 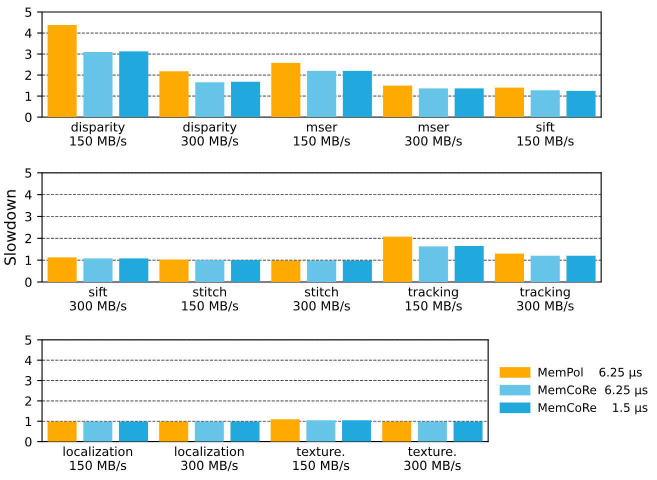 I want to click on x-tick-label: disparity 150 MB/s, so click(x=98, y=134).